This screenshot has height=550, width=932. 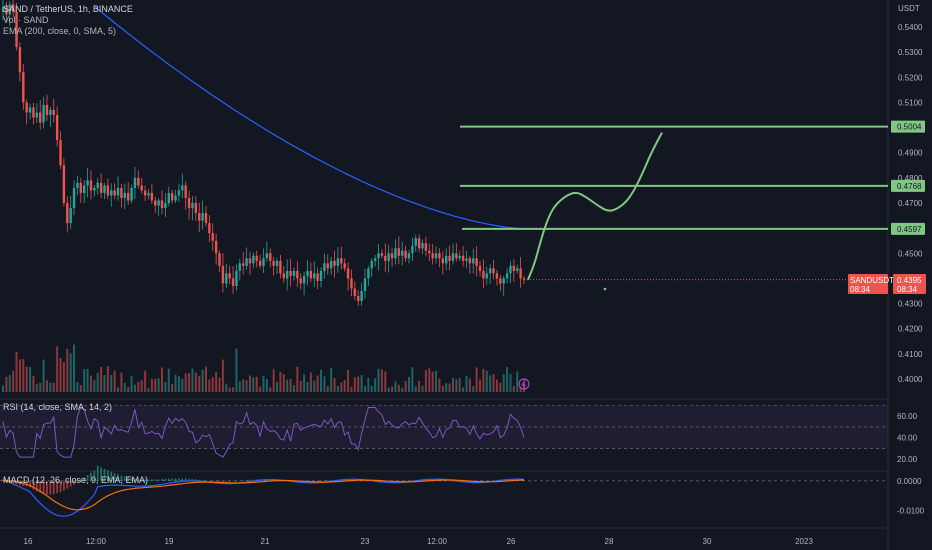 I want to click on projection-curve, so click(x=595, y=206).